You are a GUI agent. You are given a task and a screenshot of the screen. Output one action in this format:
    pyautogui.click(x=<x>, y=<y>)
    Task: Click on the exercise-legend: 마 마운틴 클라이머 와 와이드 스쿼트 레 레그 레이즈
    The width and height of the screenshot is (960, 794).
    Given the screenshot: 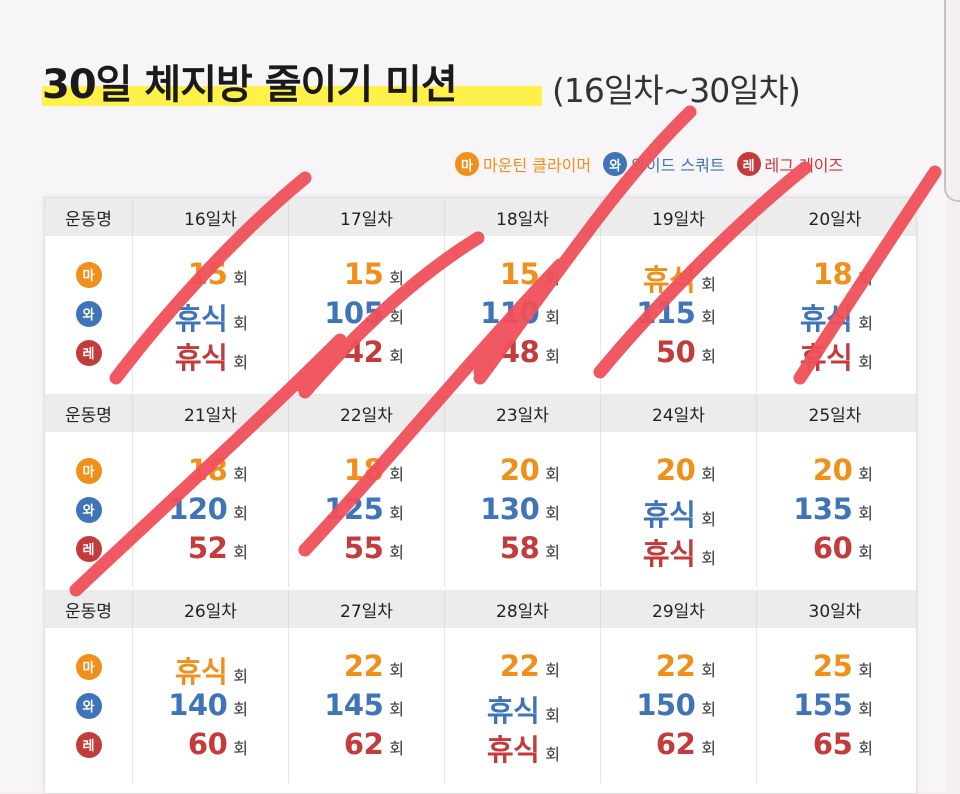 What is the action you would take?
    pyautogui.click(x=649, y=164)
    